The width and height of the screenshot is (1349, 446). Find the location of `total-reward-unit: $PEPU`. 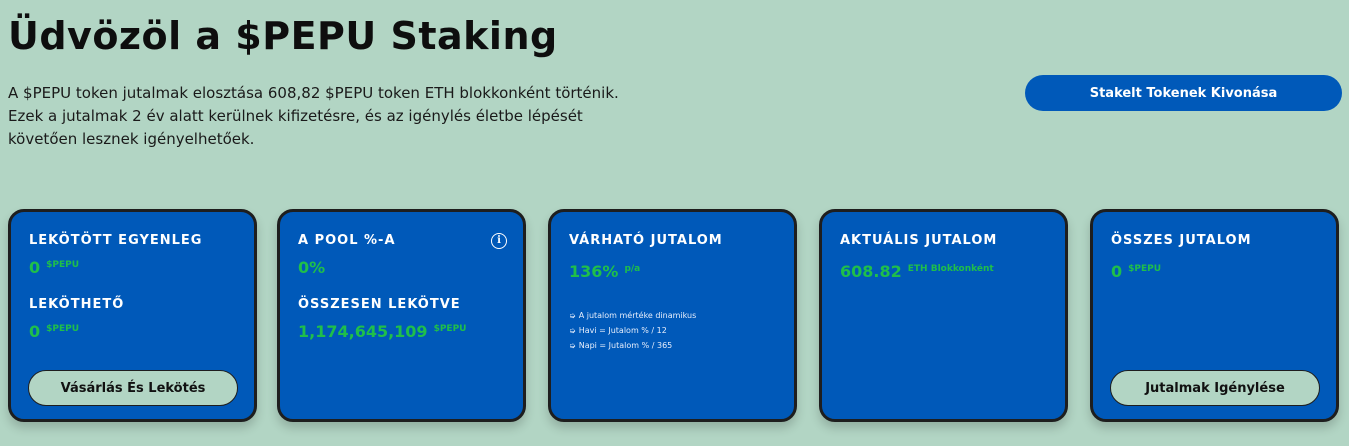

total-reward-unit: $PEPU is located at coordinates (1145, 269).